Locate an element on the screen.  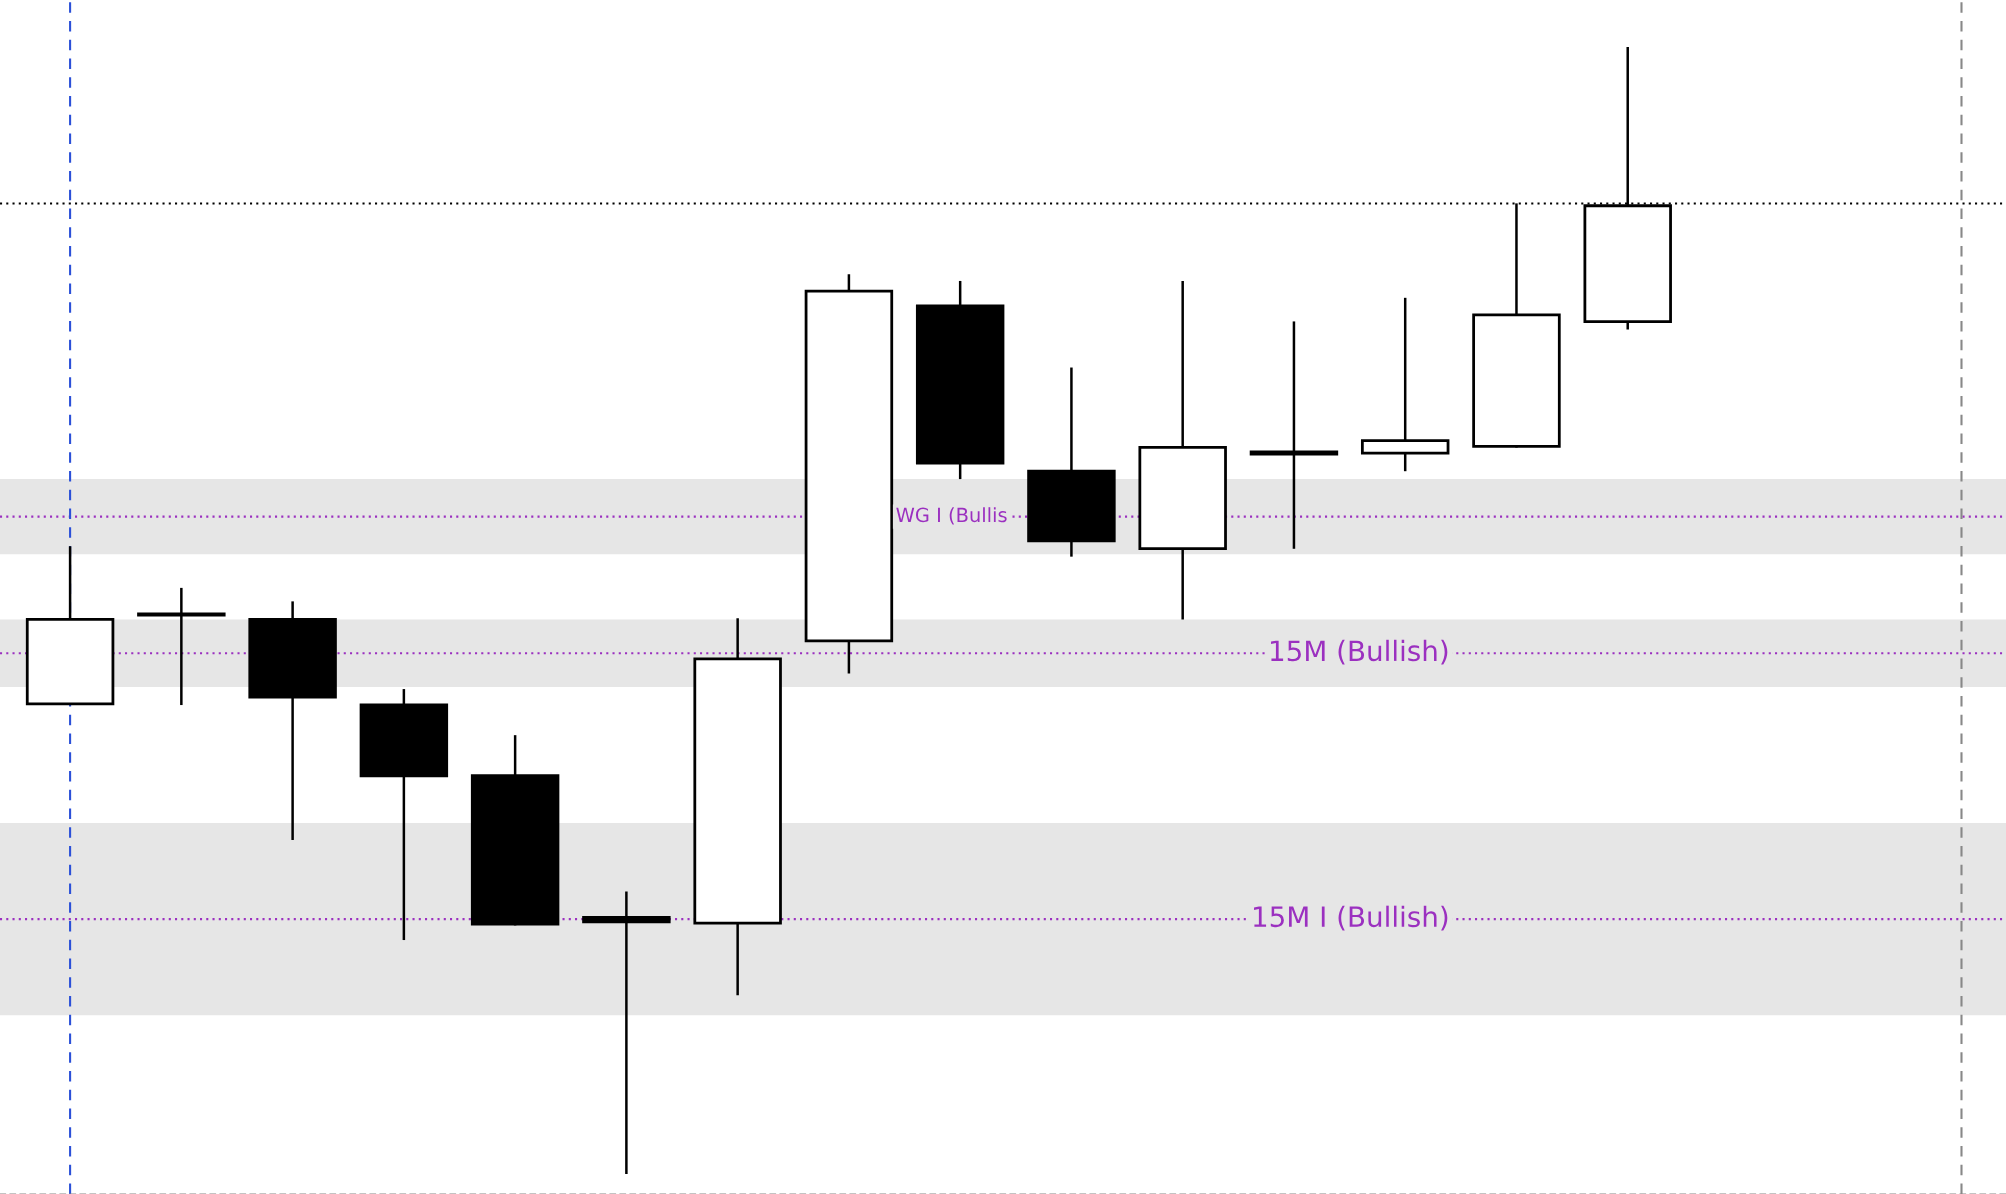
band-label: WG I (Bullis is located at coordinates (951, 516).